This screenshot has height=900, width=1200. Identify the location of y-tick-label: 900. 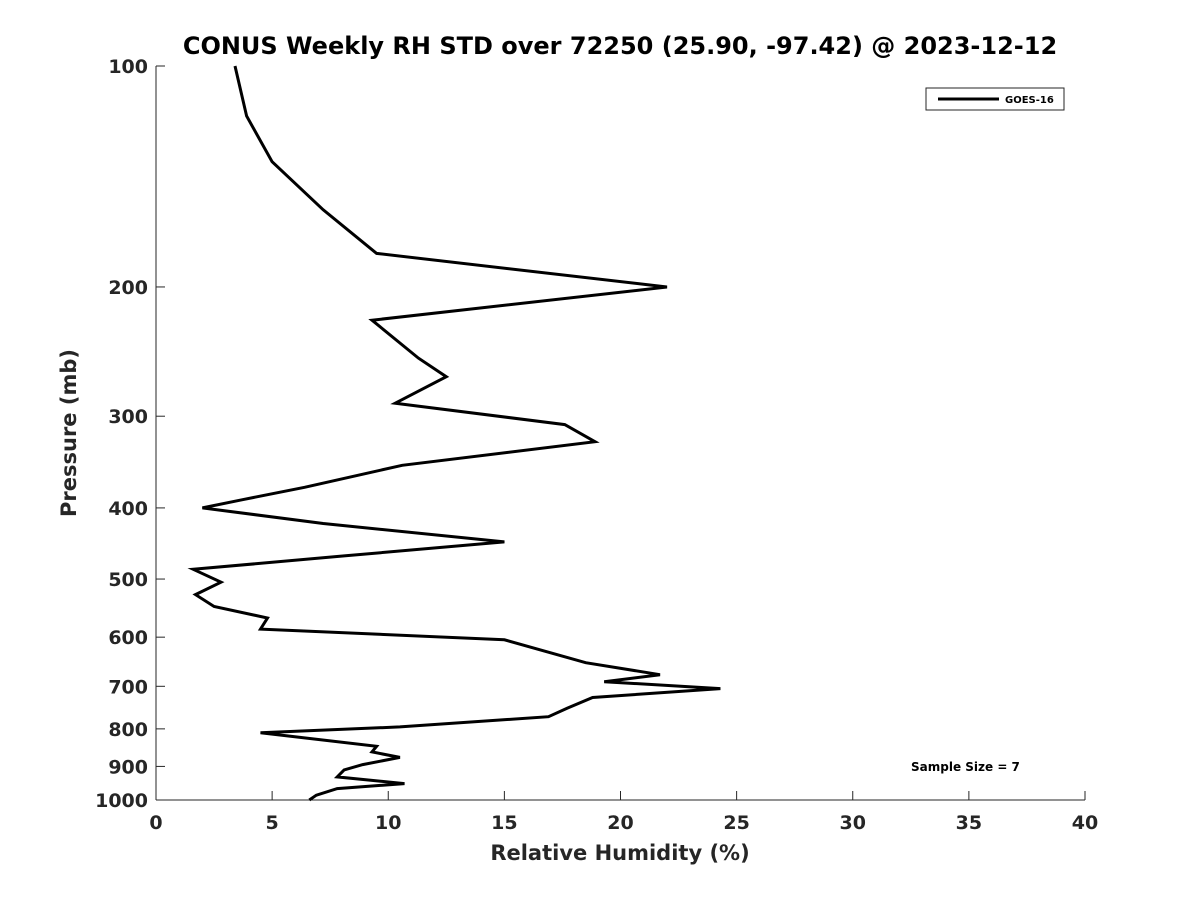
(128, 767).